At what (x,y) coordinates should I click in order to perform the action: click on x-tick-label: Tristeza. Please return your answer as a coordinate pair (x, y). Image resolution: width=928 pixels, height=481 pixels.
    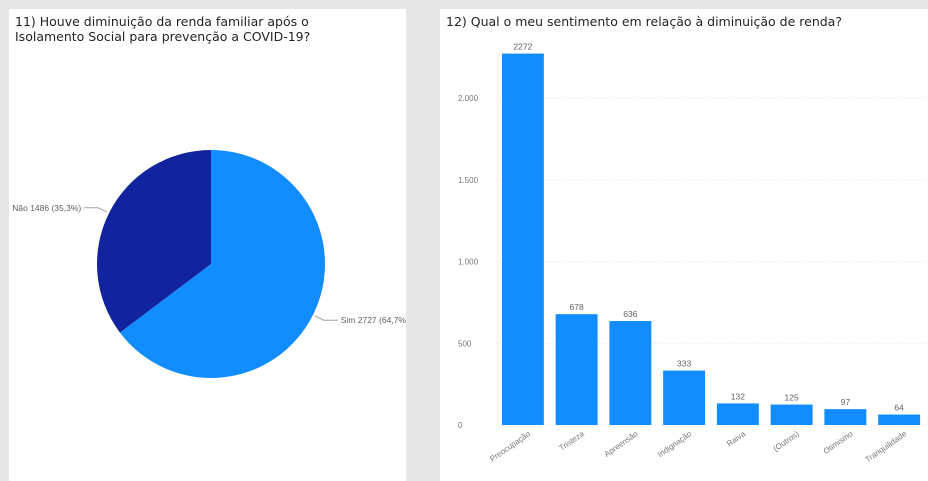
    Looking at the image, I should click on (572, 441).